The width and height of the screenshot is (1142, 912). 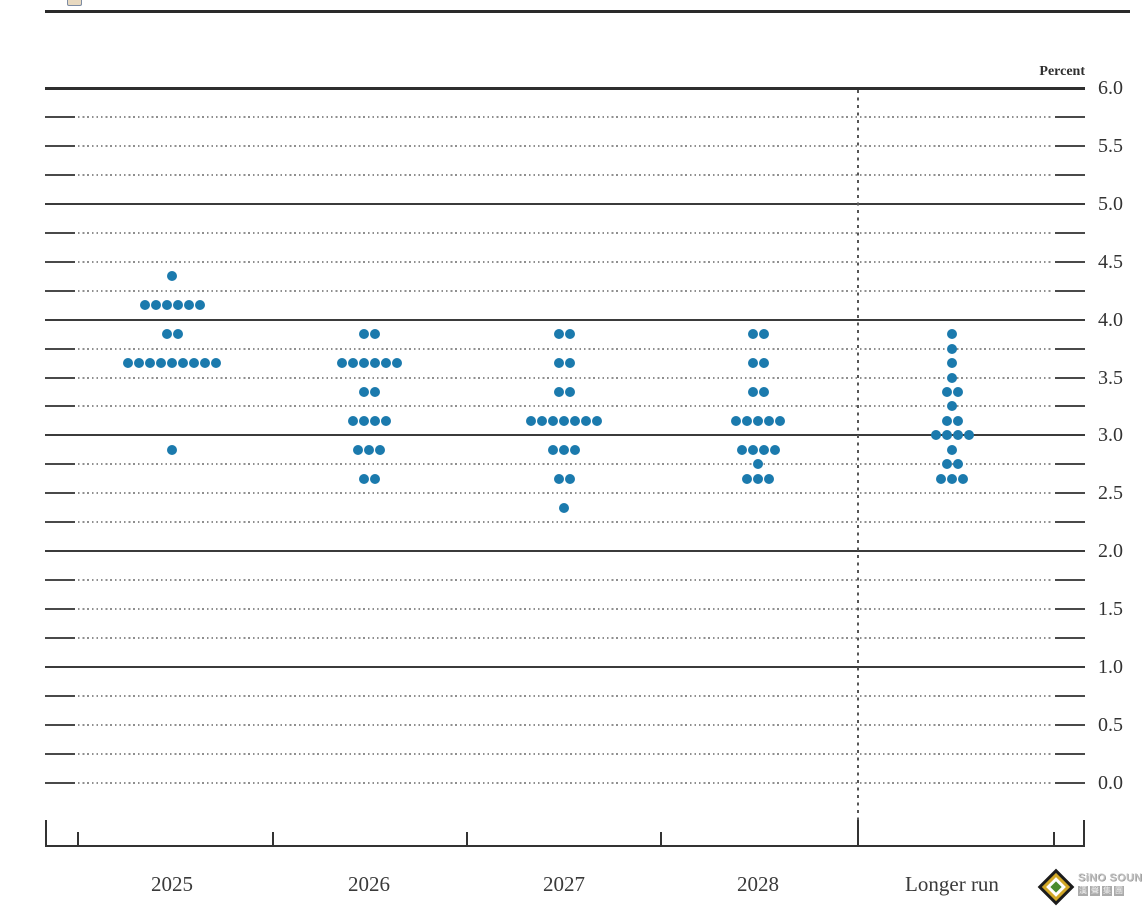 I want to click on watermark-cjk-char: 集, so click(x=1107, y=891).